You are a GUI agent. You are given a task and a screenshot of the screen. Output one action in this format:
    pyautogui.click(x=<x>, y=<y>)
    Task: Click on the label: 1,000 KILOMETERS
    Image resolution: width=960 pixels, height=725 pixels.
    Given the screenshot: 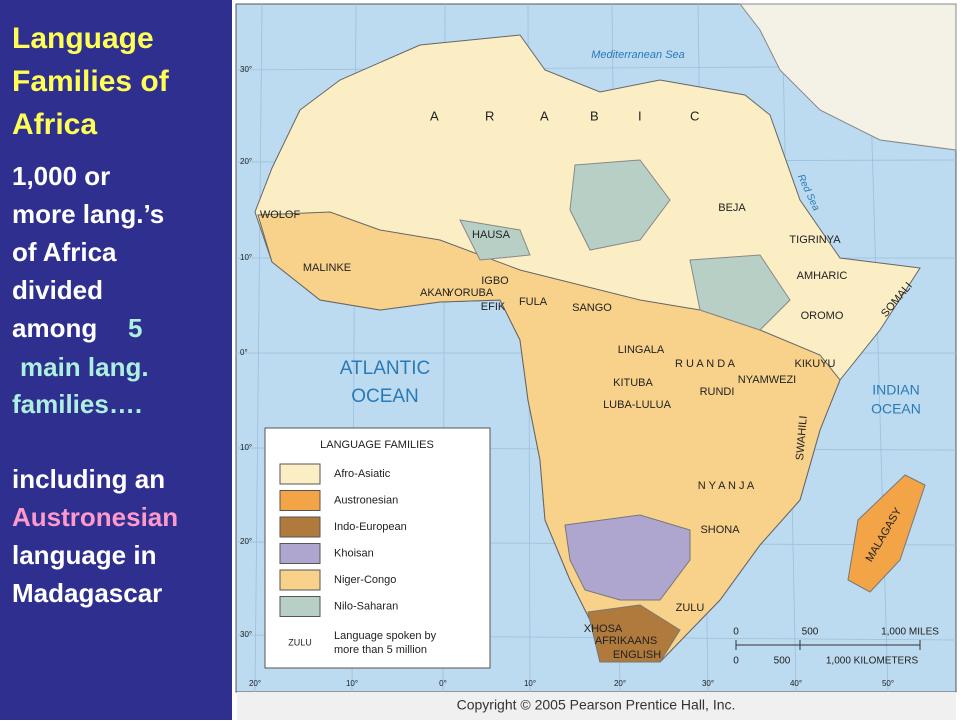 What is the action you would take?
    pyautogui.click(x=872, y=661)
    